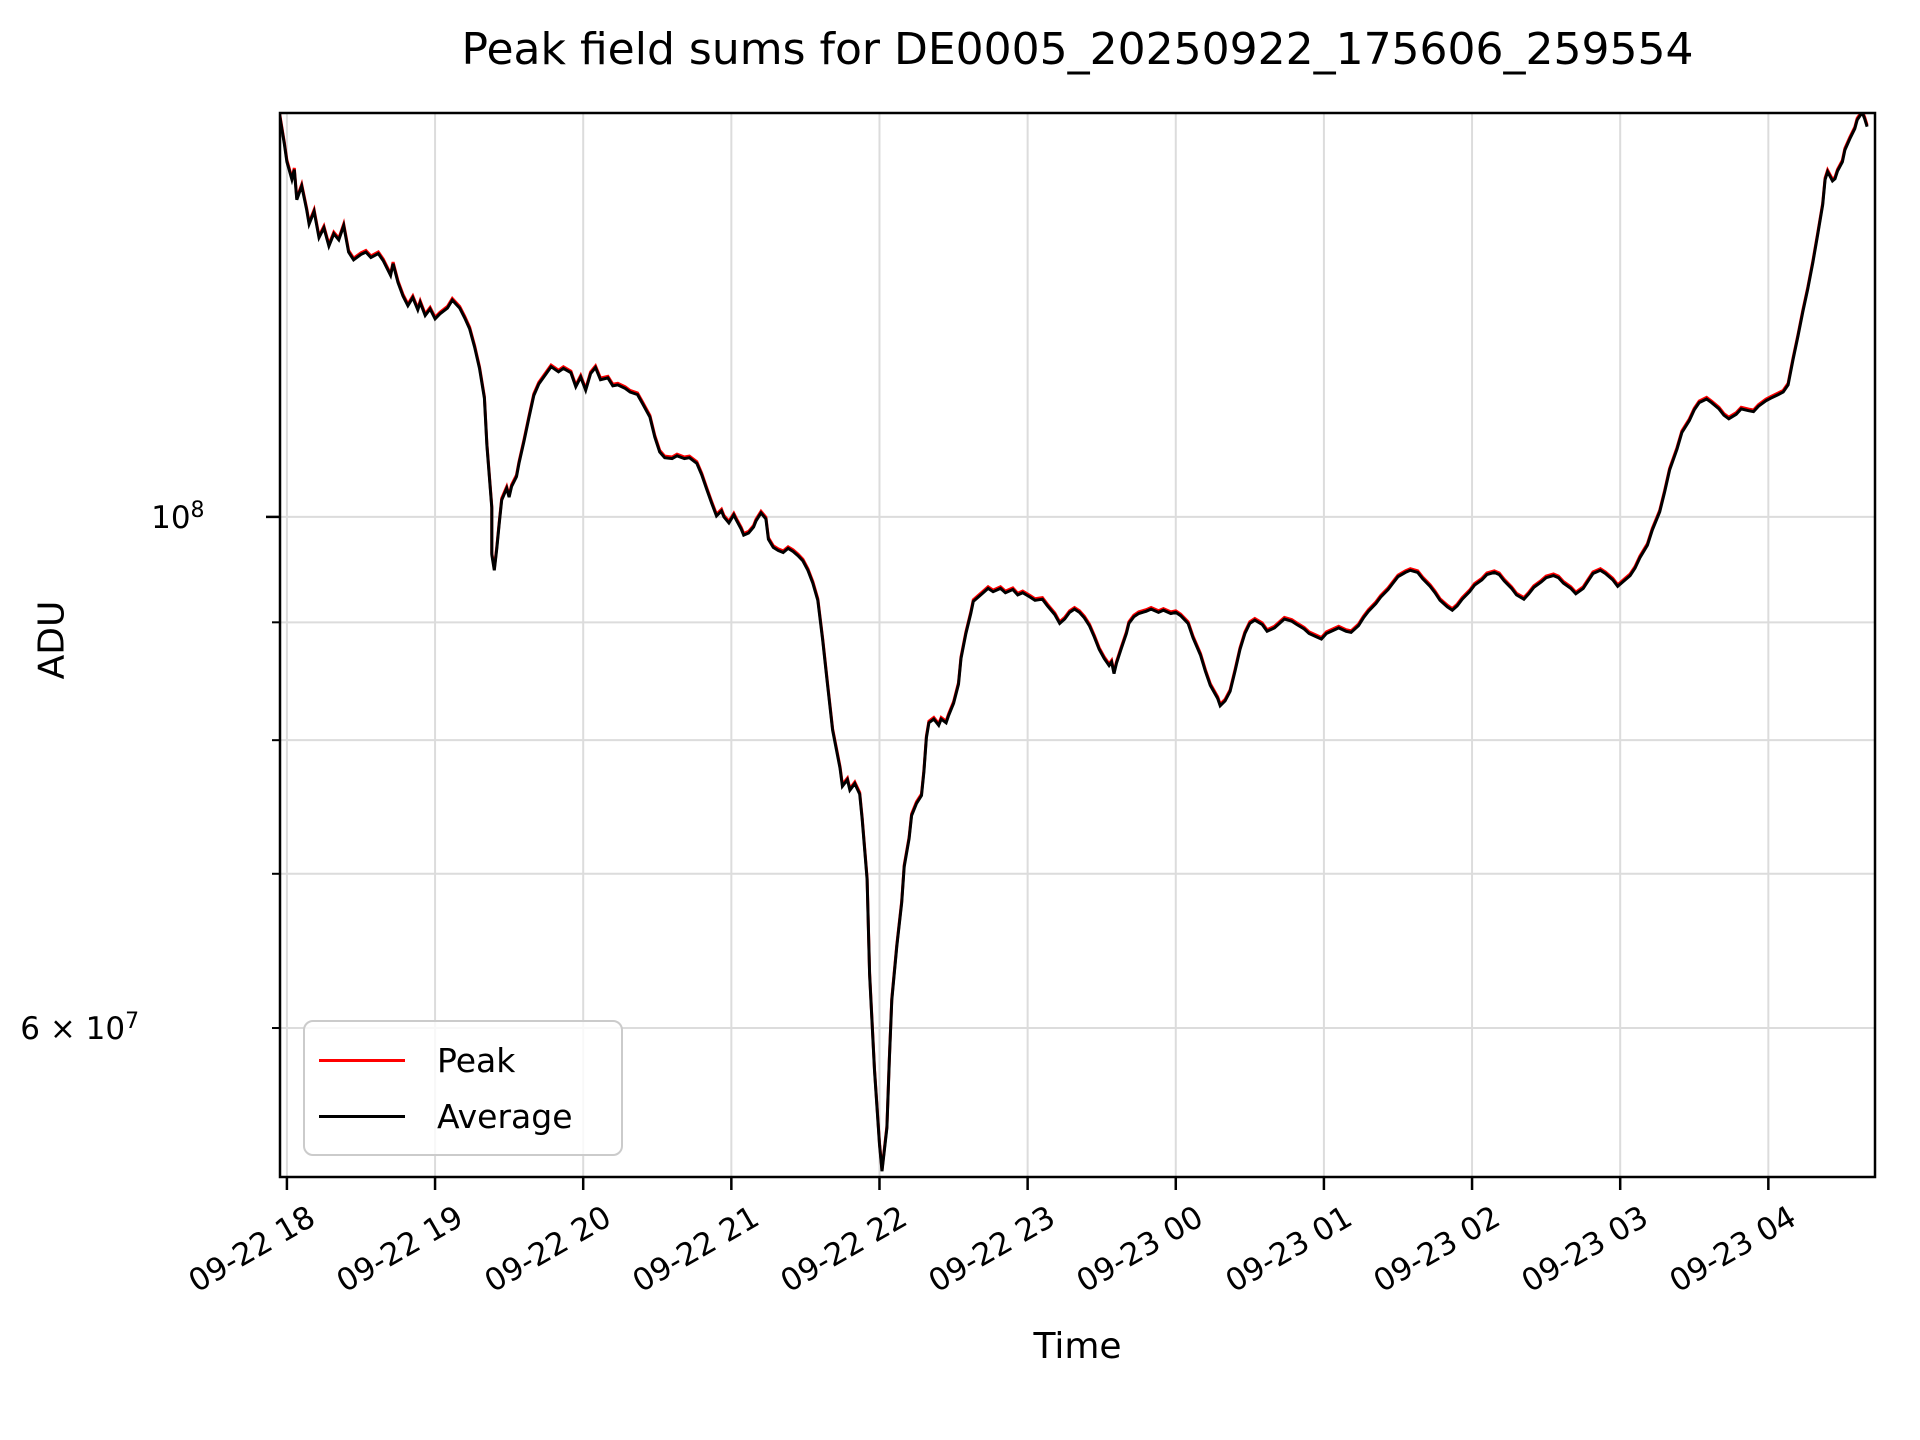 This screenshot has height=1440, width=1920. Describe the element at coordinates (476, 1060) in the screenshot. I see `legend-label-peak: Peak` at that location.